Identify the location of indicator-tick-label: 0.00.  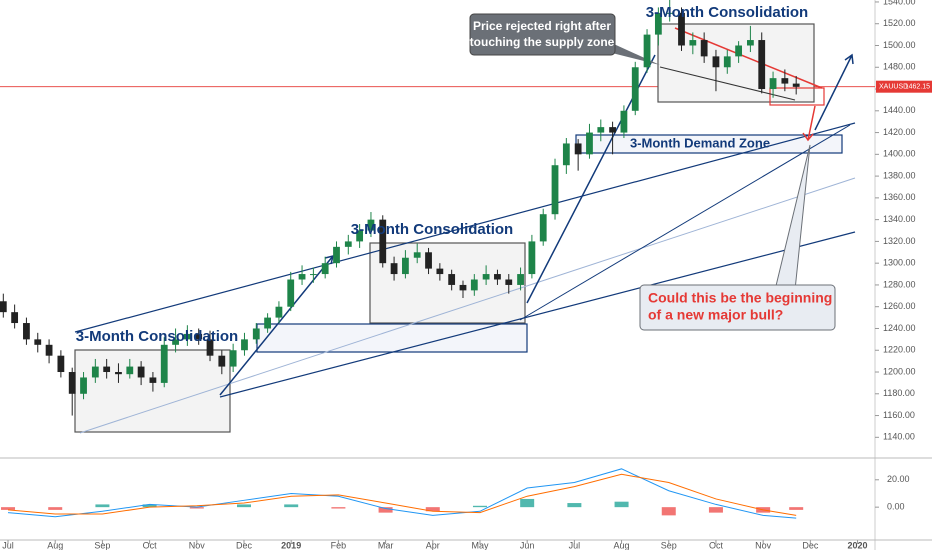
(896, 507).